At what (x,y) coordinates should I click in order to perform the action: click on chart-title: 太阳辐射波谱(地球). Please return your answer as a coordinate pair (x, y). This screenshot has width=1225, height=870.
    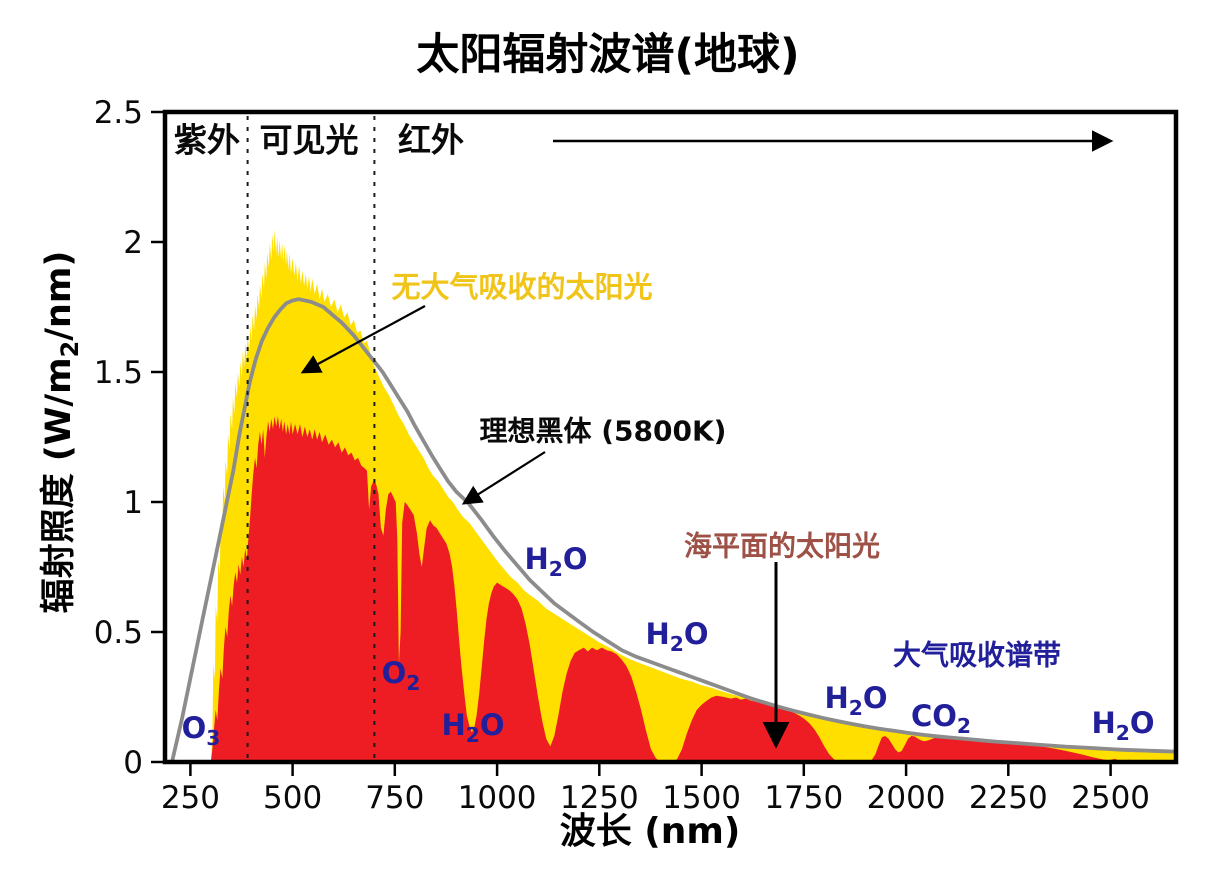
    Looking at the image, I should click on (608, 55).